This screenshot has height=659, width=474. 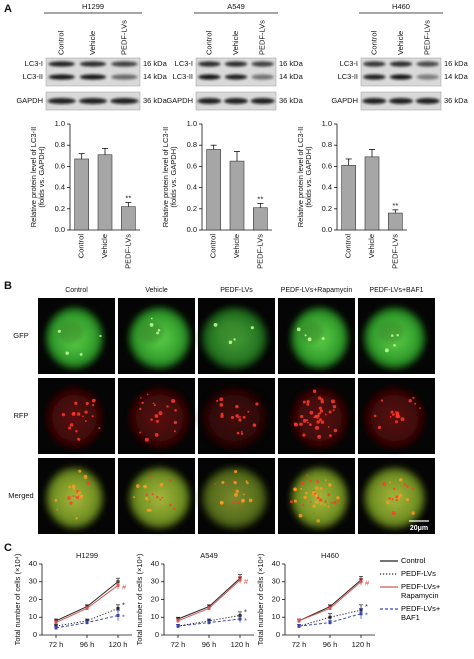 What do you see at coordinates (8, 286) in the screenshot?
I see `panel-label: B` at bounding box center [8, 286].